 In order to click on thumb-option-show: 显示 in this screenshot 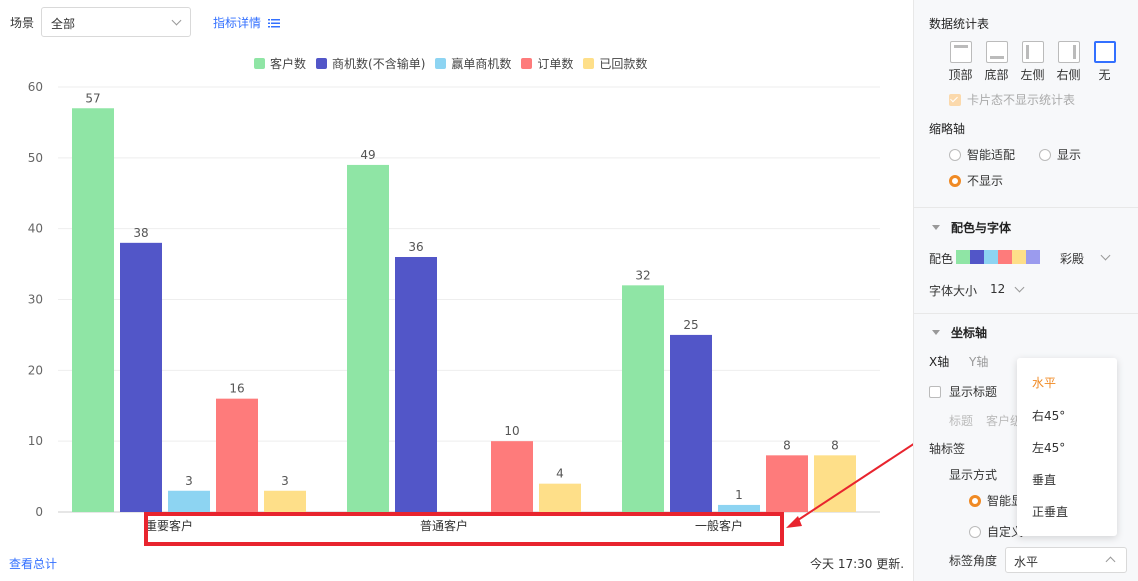, I will do `click(1060, 154)`.